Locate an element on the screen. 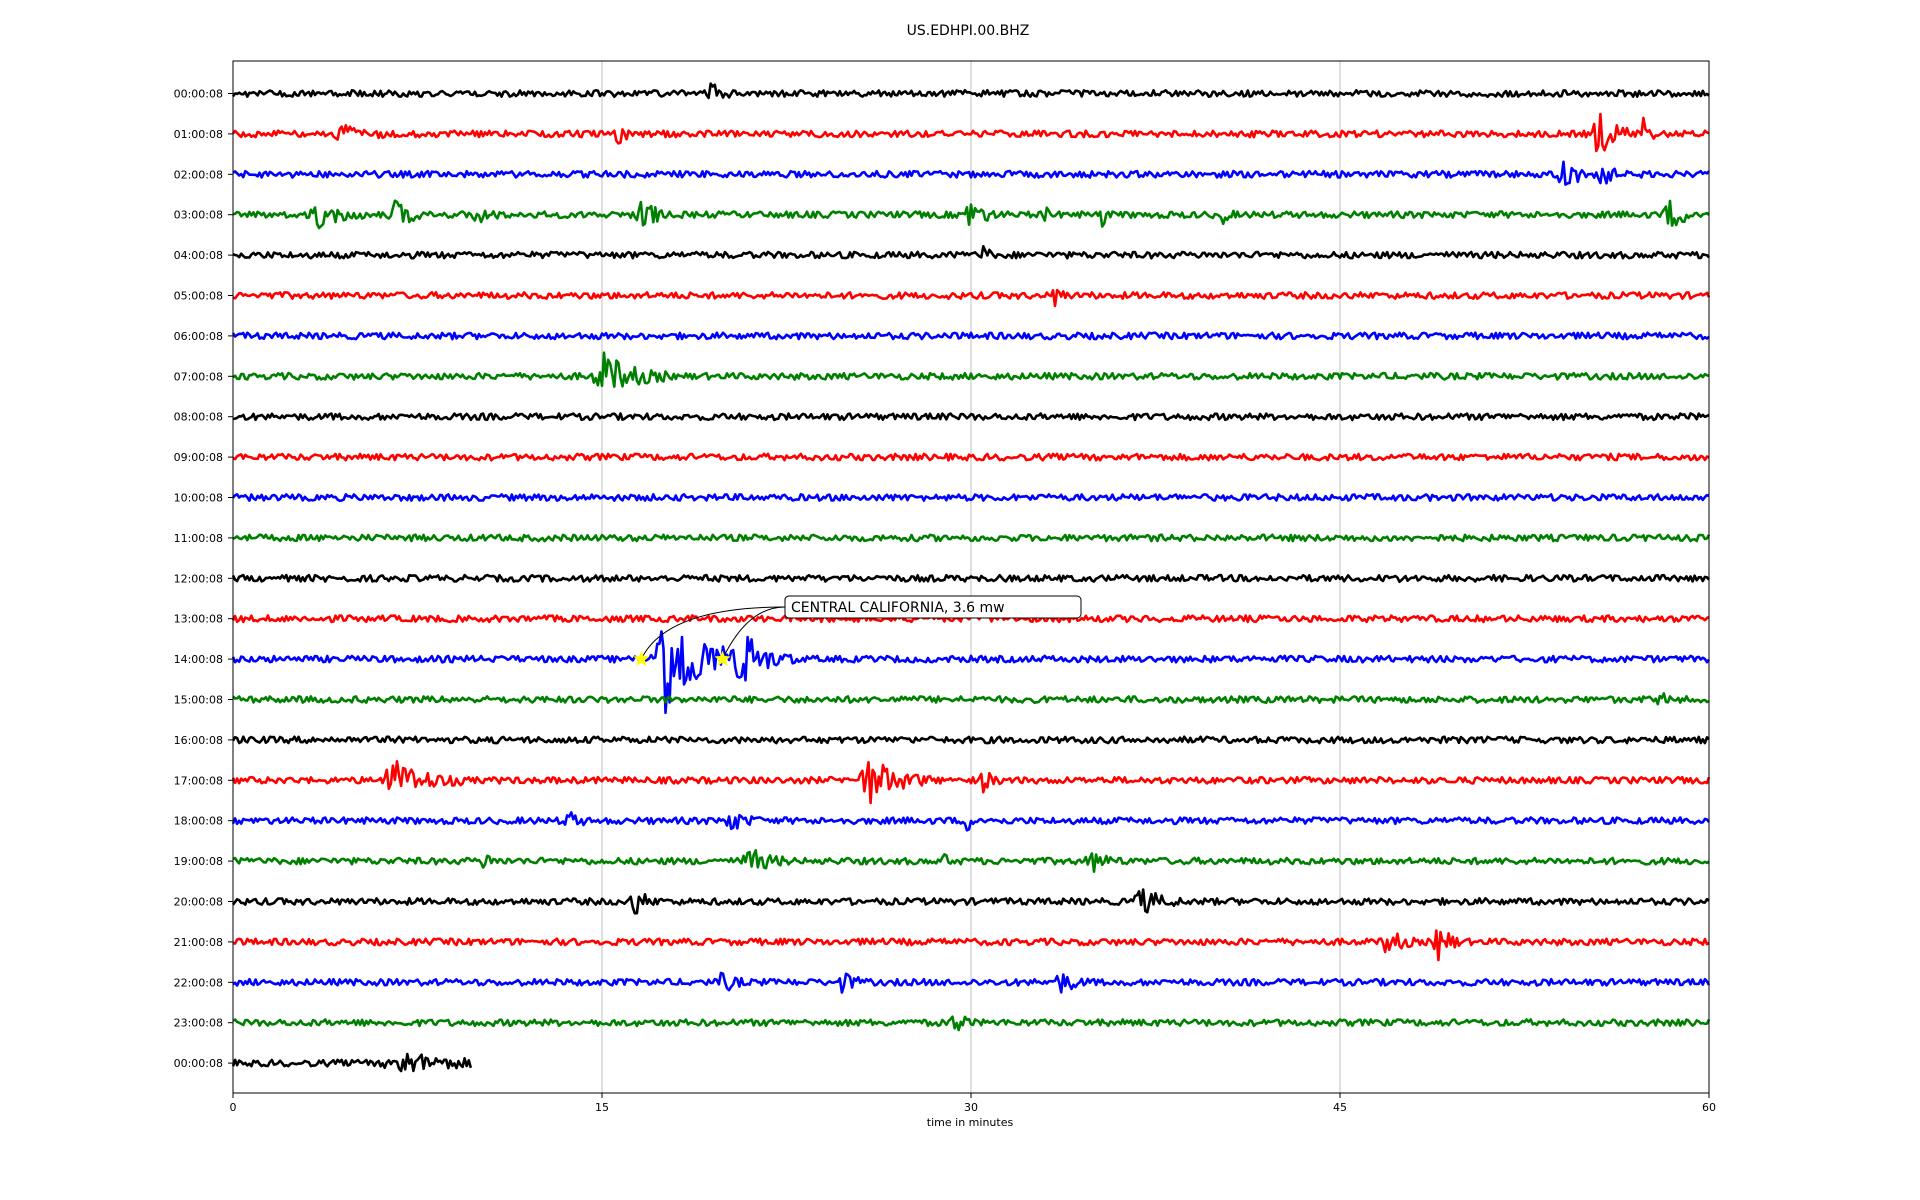 Image resolution: width=1920 pixels, height=1200 pixels. row-time-label: 23:00:08 is located at coordinates (198, 1023).